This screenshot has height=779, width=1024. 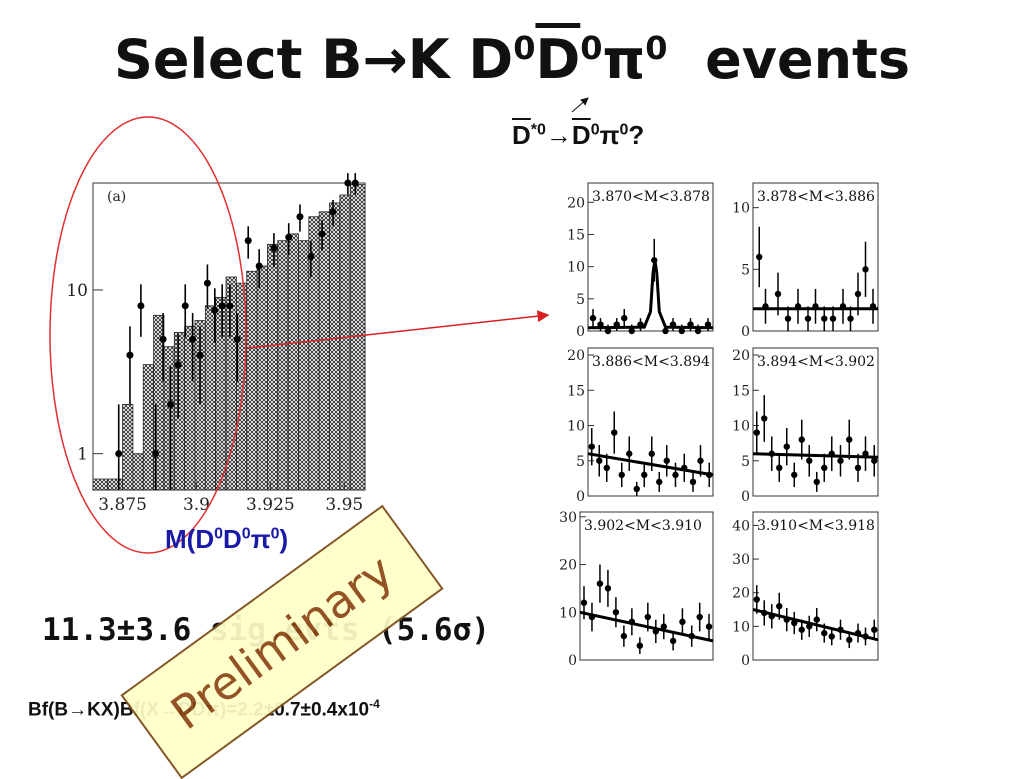 What do you see at coordinates (741, 526) in the screenshot?
I see `panel-y-tick-label: 40` at bounding box center [741, 526].